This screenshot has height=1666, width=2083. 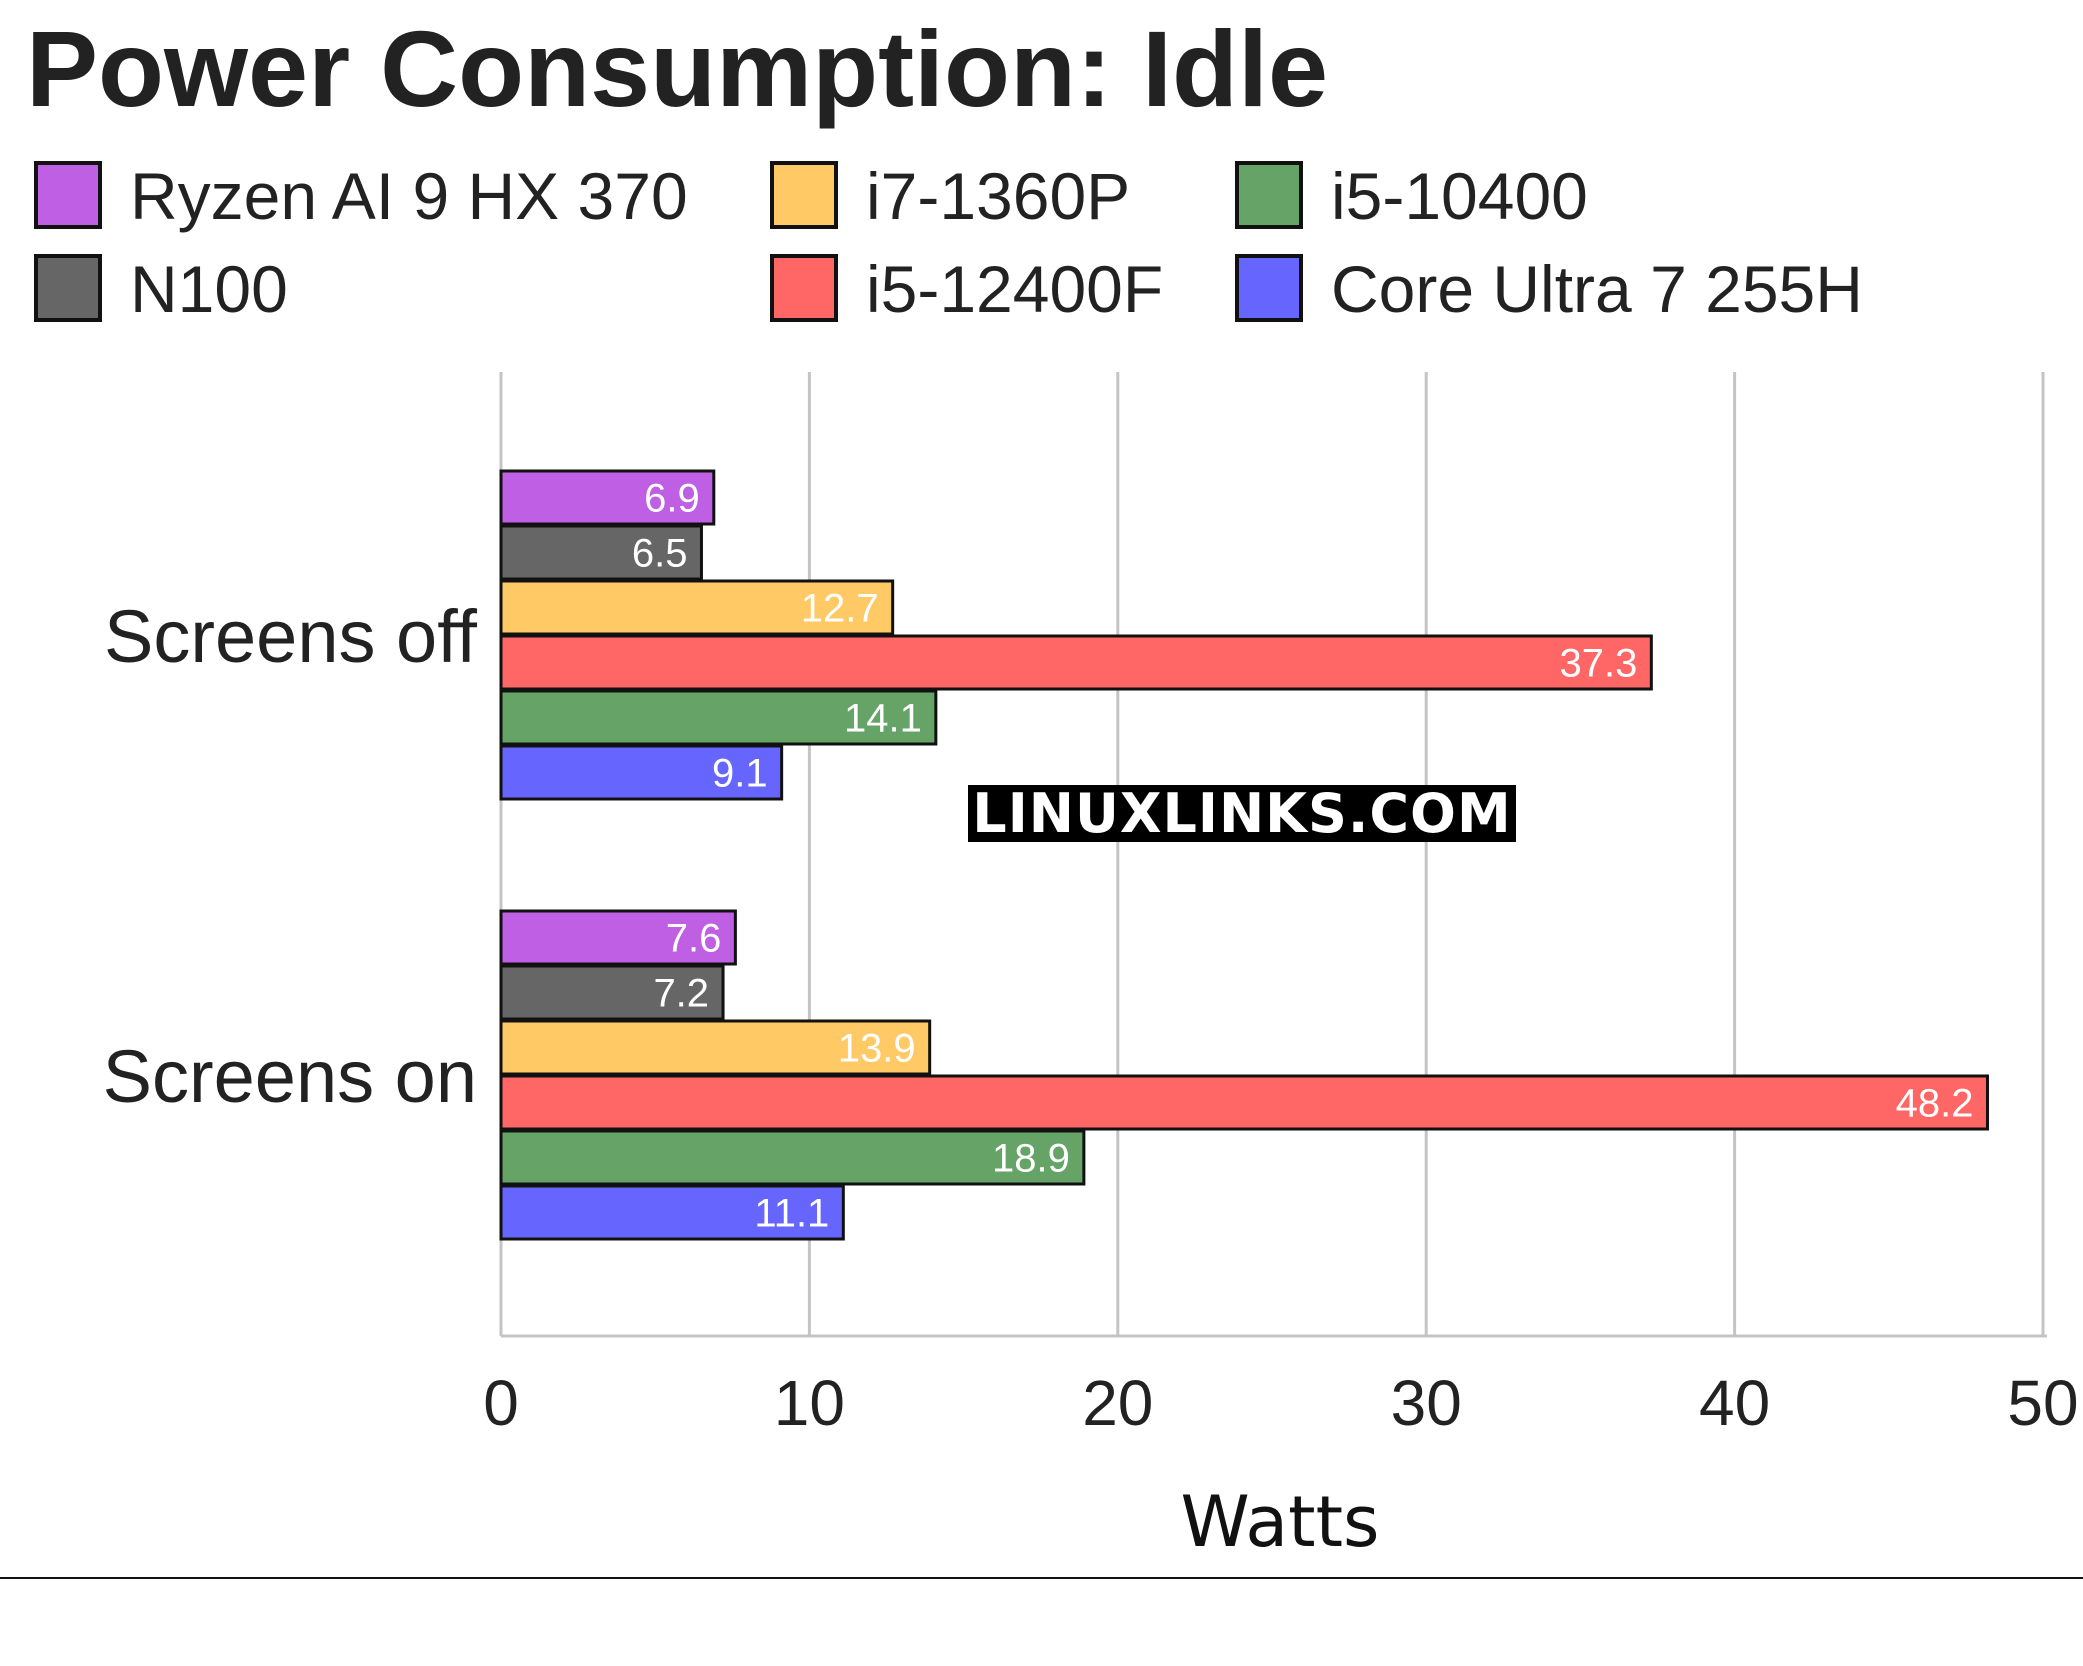 I want to click on bar-label-screens-off-ryzen-ai-9-hx-370: 6.9, so click(x=672, y=499).